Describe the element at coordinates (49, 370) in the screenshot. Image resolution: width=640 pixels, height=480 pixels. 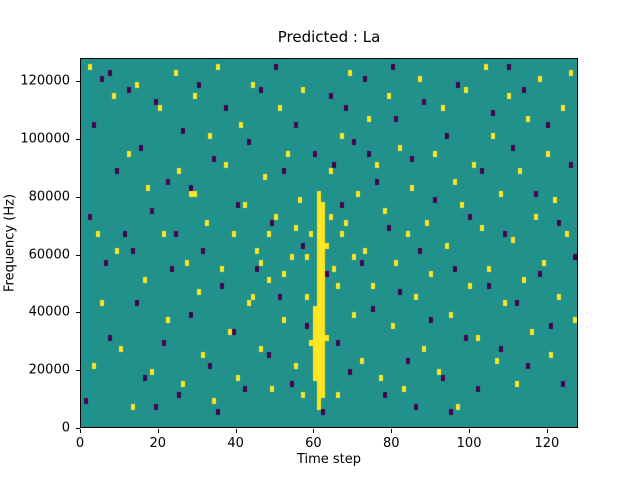
I see `y-tick-label: 20000` at that location.